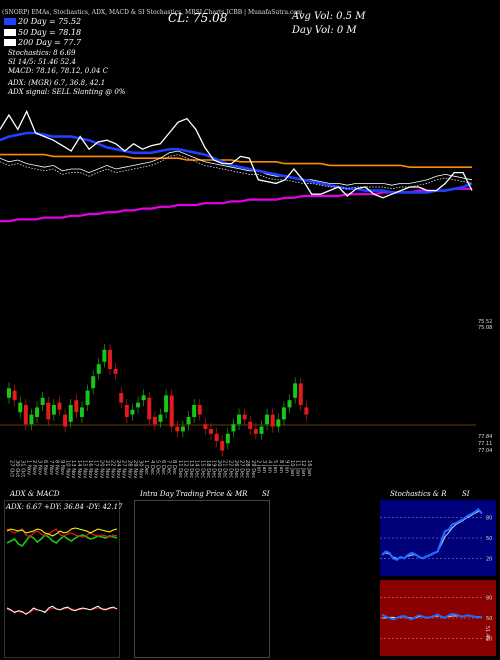  I want to click on mrsi-axis-label: 50, so click(489, 619).